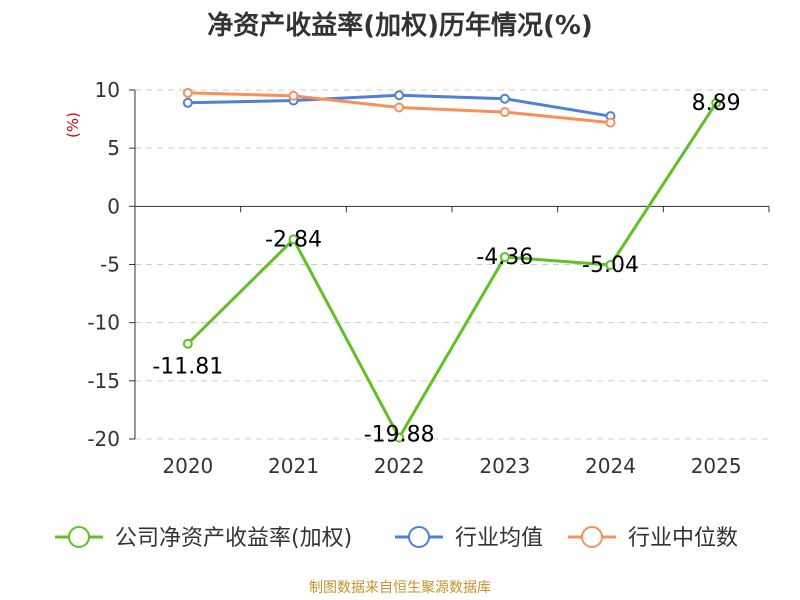  I want to click on legend-item: 行业中位数, so click(653, 538).